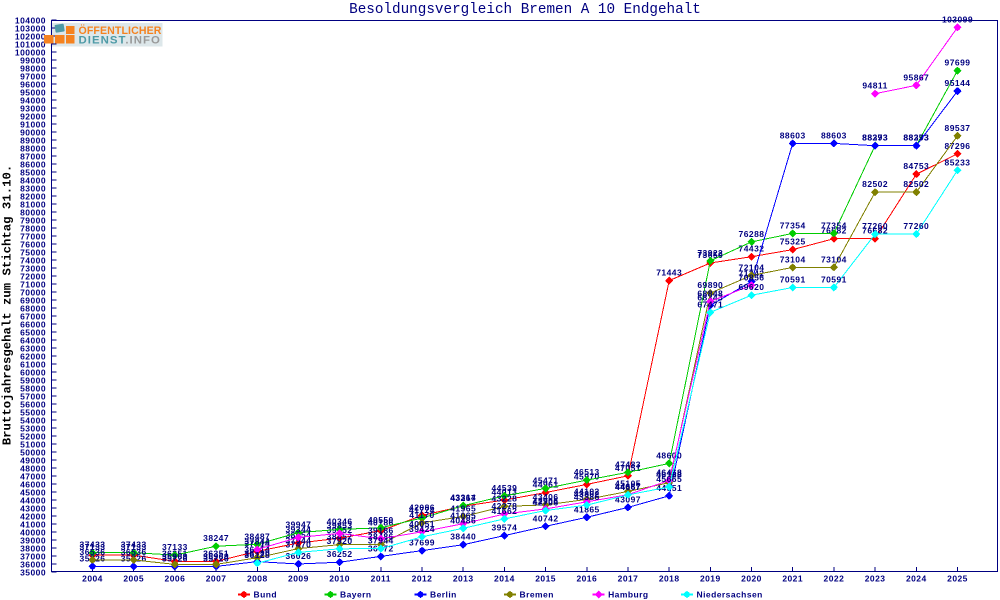 The image size is (1000, 600). Describe the element at coordinates (33, 380) in the screenshot. I see `svg-text: 59000` at that location.